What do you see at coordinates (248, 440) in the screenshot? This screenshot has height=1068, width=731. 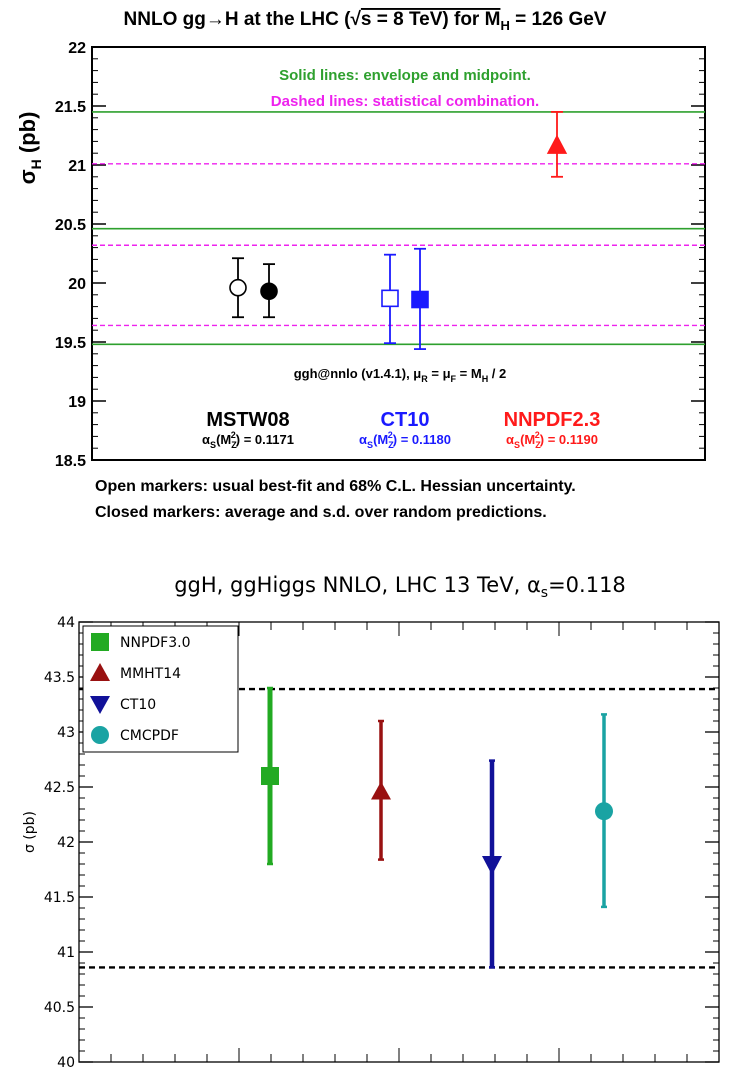 I see `alpha-label-mstw08: αS(MZ2) = 0.1171` at bounding box center [248, 440].